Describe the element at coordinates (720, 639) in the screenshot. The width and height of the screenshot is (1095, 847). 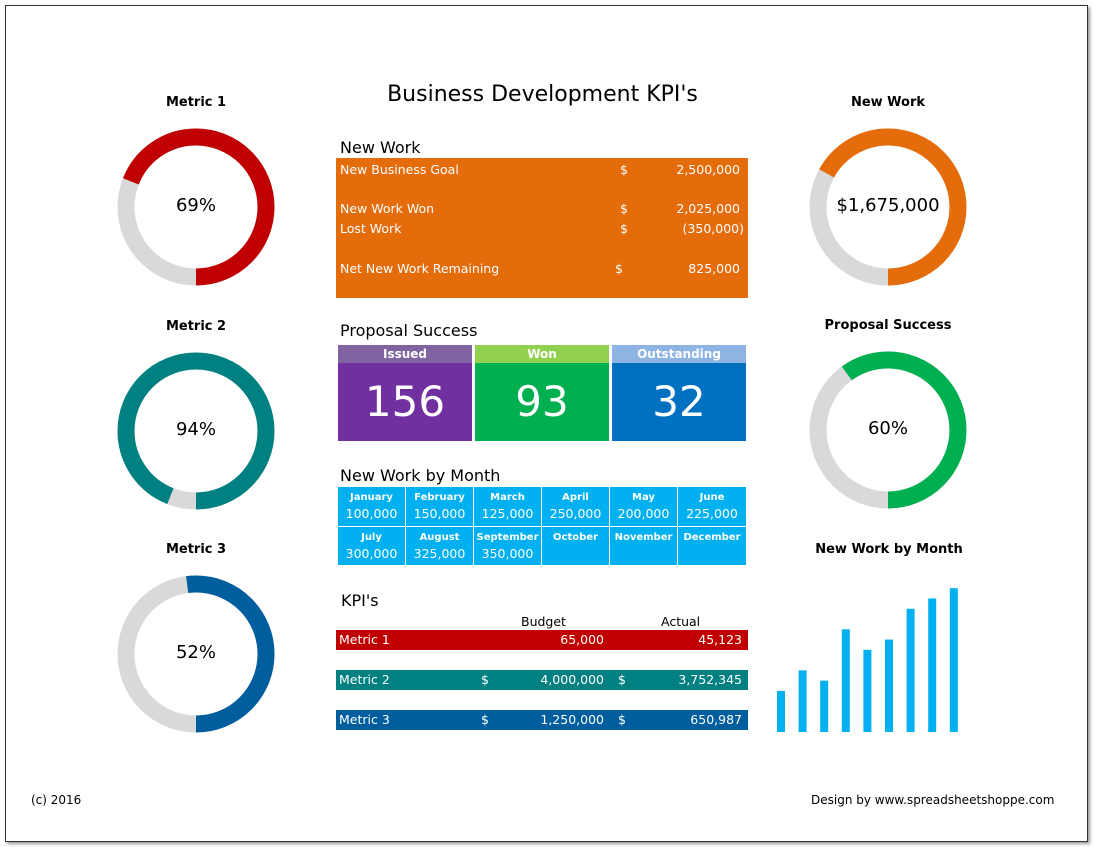
I see `kpi-actual-value: 45,123` at that location.